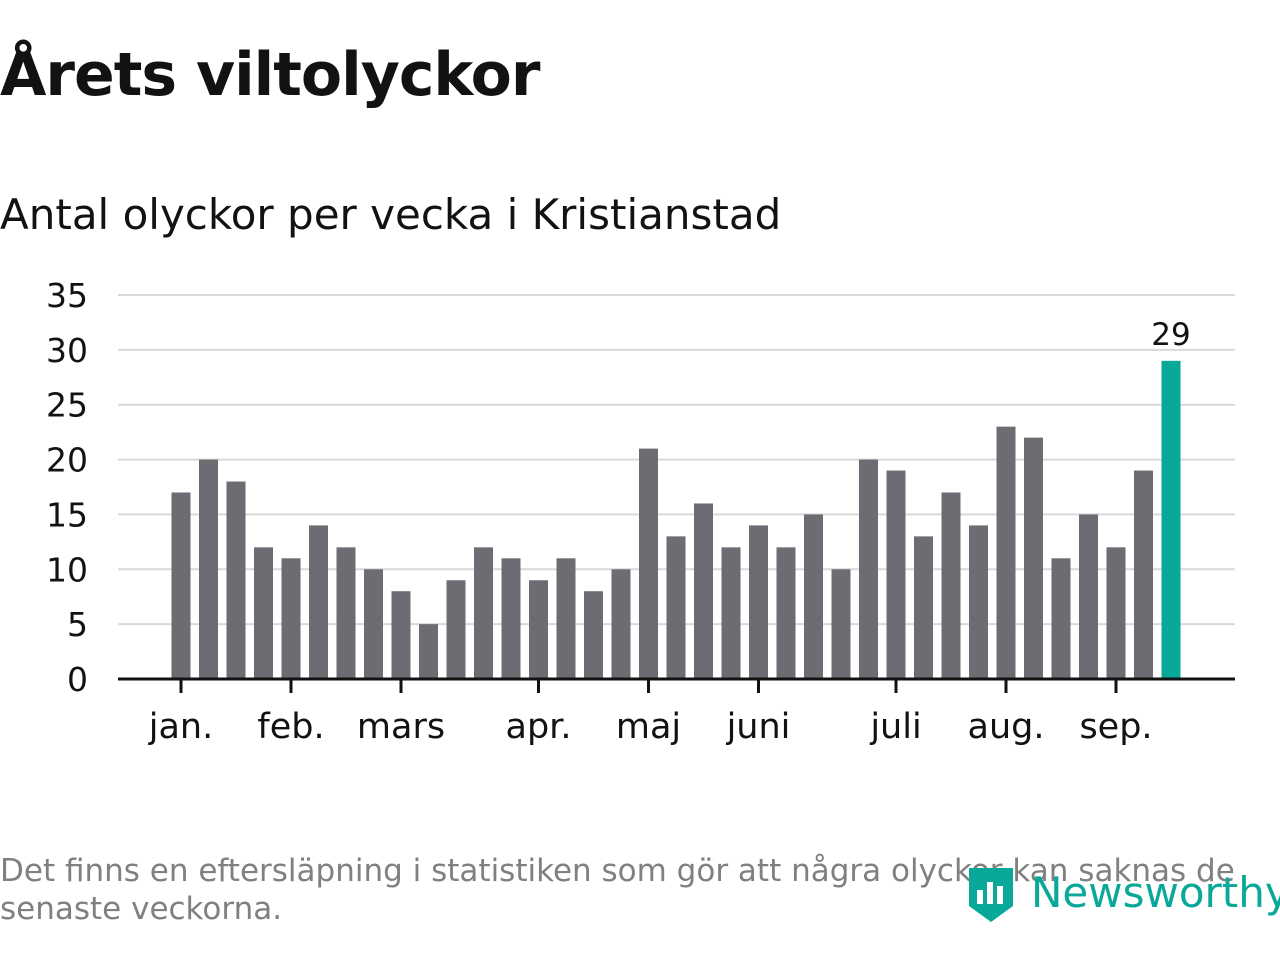 The image size is (1280, 960). What do you see at coordinates (67, 295) in the screenshot?
I see `y-tick-label: 35` at bounding box center [67, 295].